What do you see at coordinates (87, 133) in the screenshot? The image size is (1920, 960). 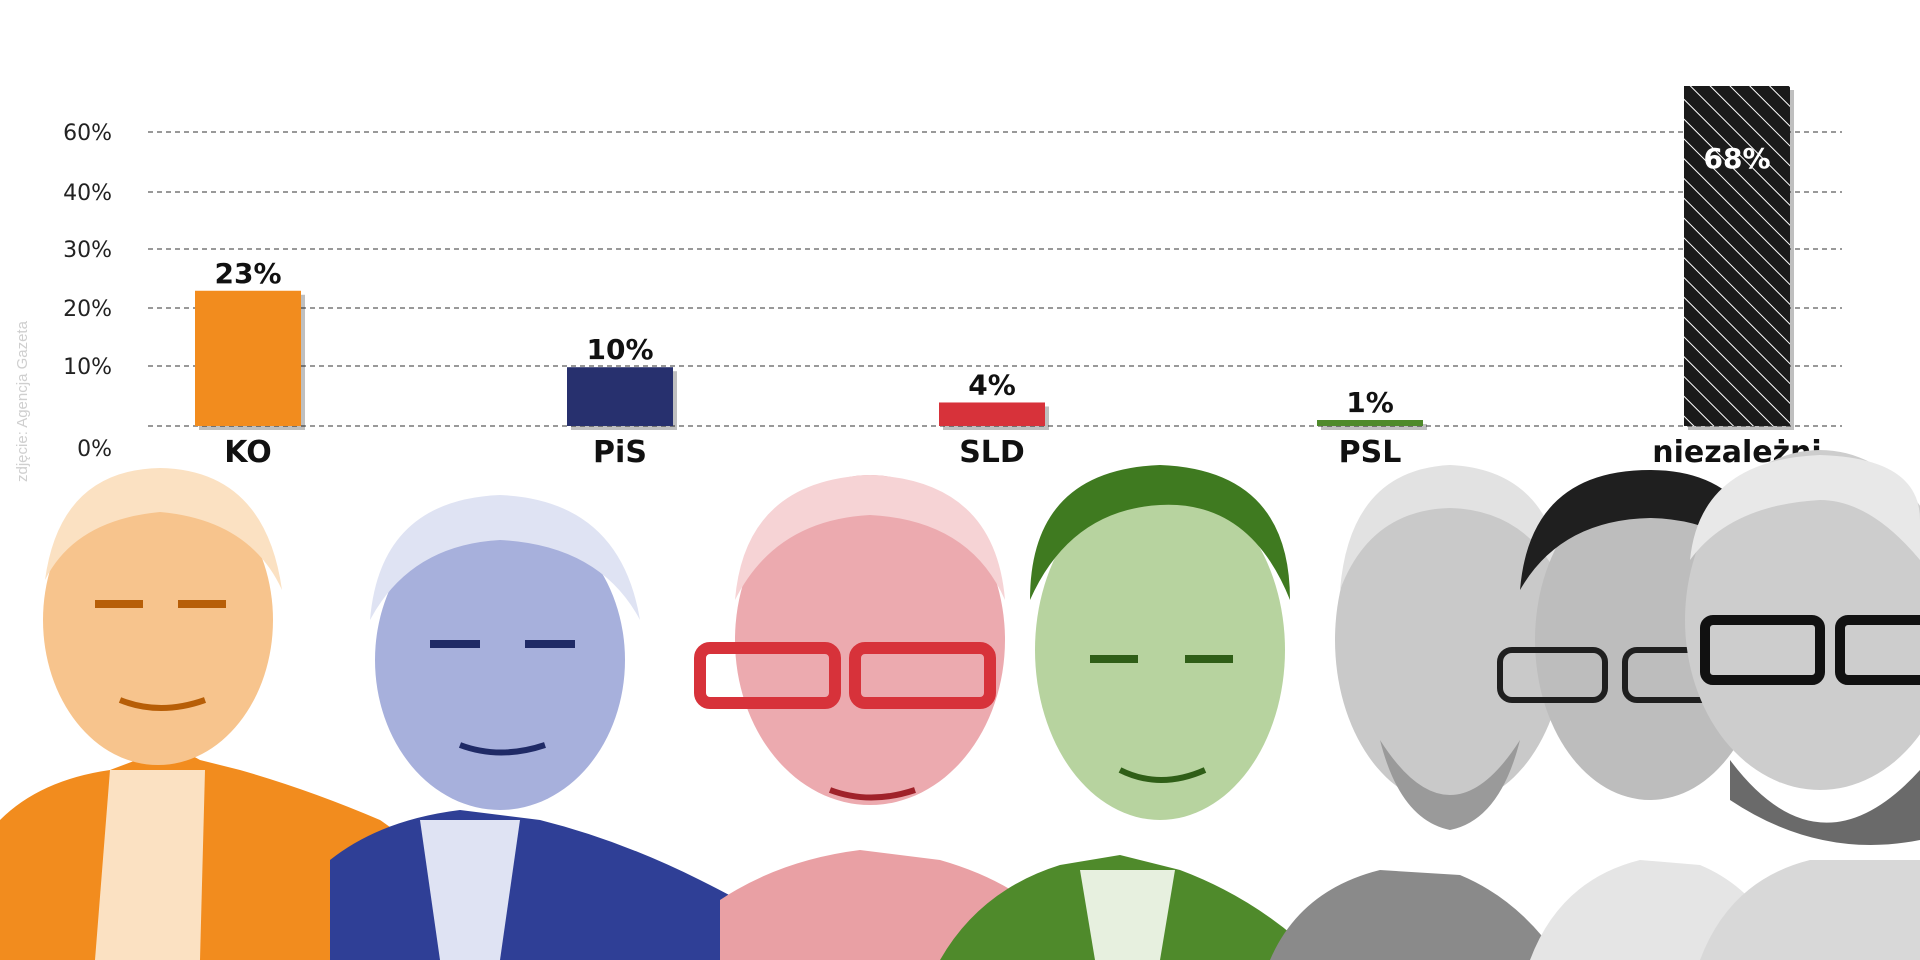 I see `y-tick-label: 60%` at bounding box center [87, 133].